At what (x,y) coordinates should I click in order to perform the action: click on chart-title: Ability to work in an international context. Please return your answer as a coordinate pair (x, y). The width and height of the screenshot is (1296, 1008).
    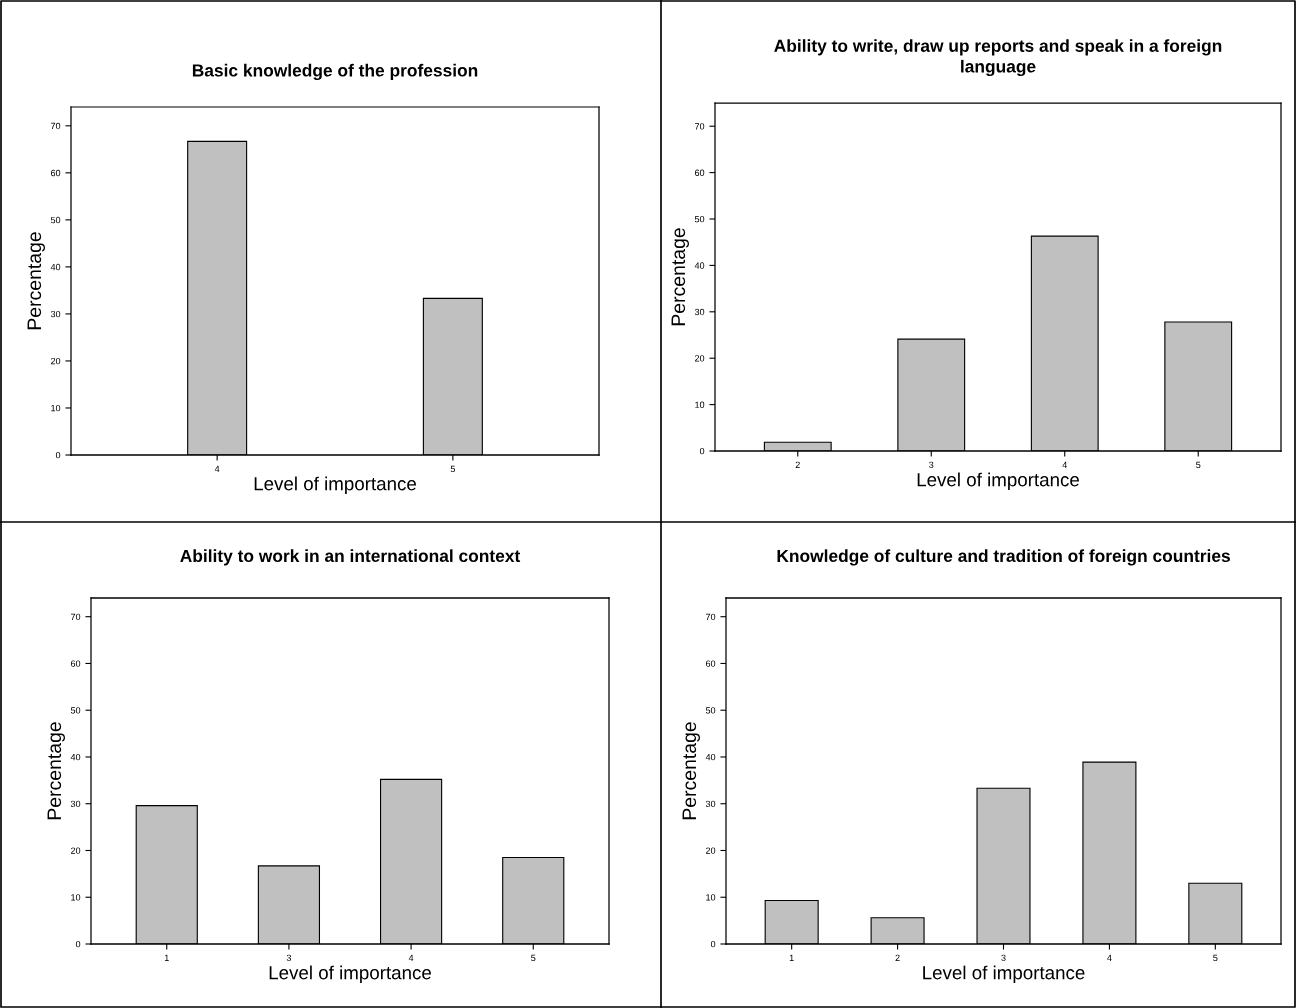
    Looking at the image, I should click on (350, 557).